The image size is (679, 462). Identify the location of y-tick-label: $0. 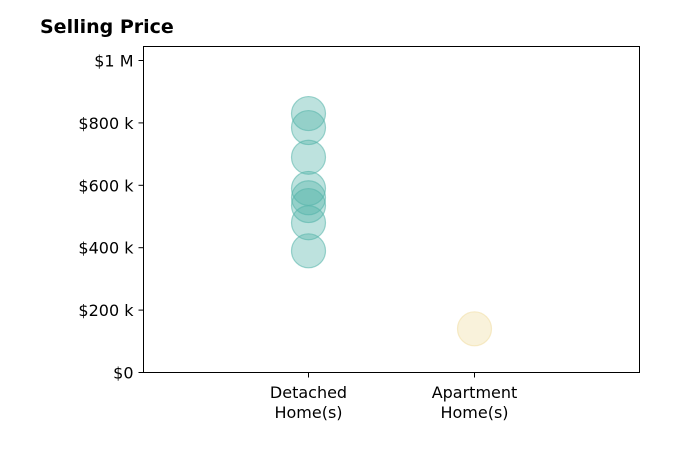
(123, 373).